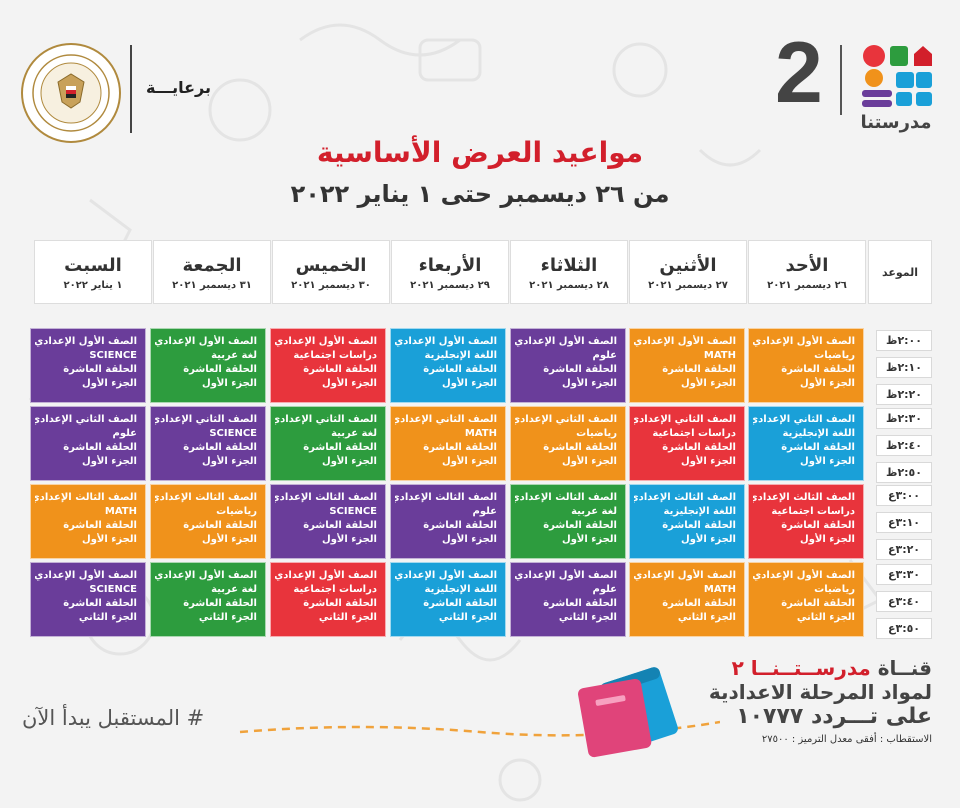 The height and width of the screenshot is (808, 960). Describe the element at coordinates (461, 355) in the screenshot. I see `session-subject: اللغة الإنجليزية` at that location.